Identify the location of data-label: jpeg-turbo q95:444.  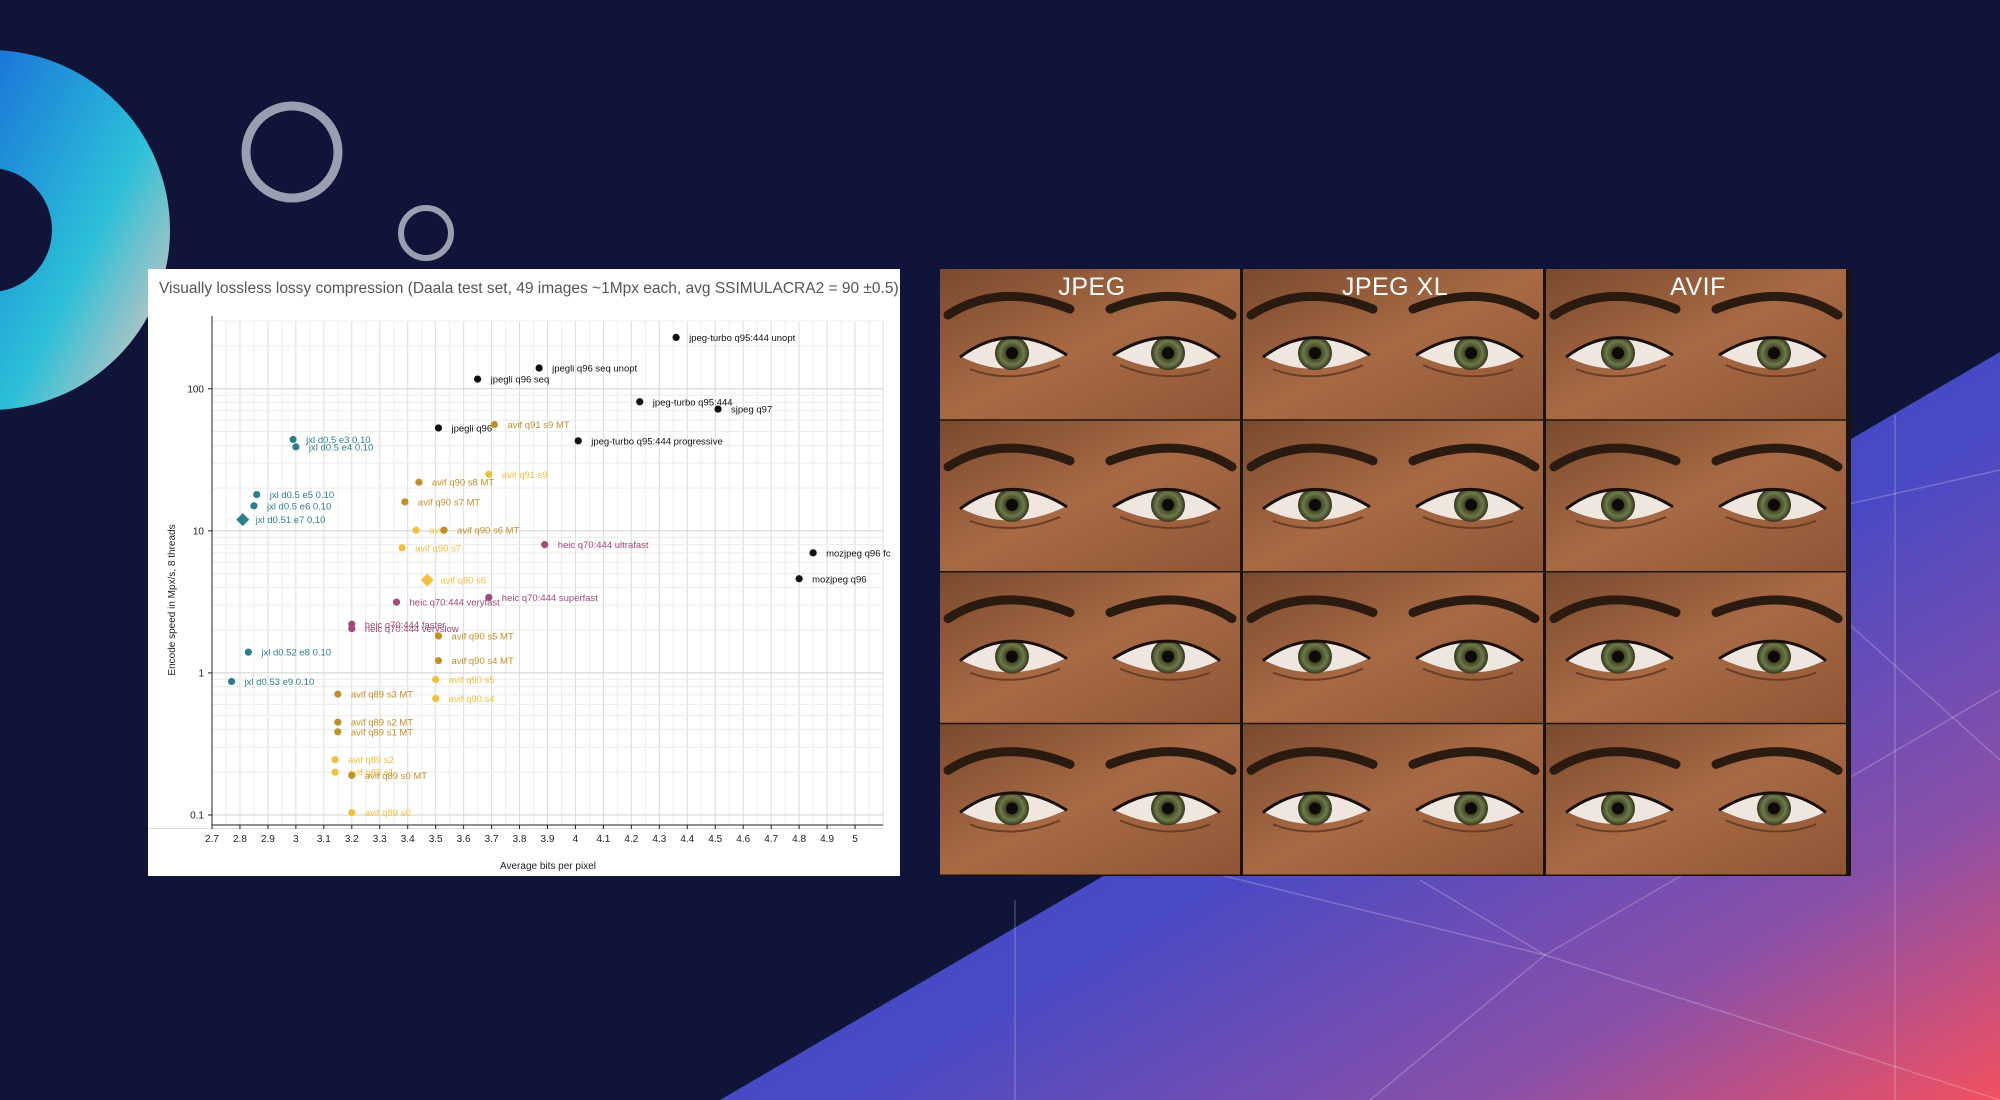
(692, 402).